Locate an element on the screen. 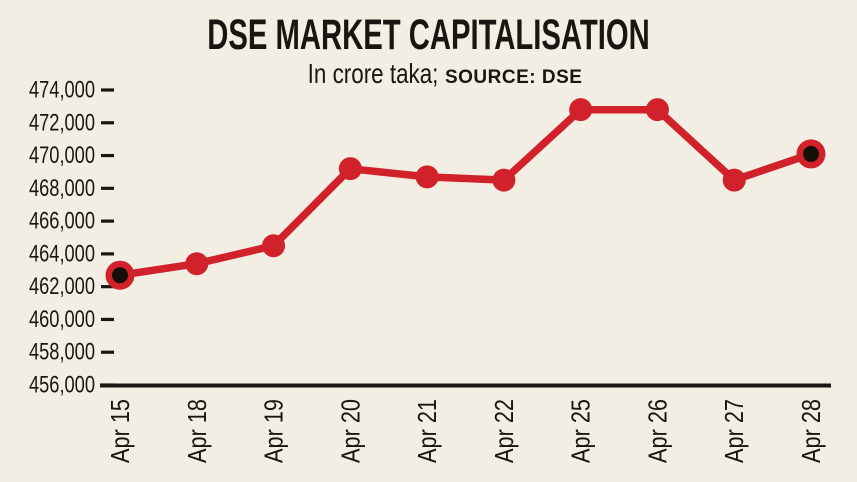 The width and height of the screenshot is (857, 482). y-tick-label: 460,000 is located at coordinates (62, 319).